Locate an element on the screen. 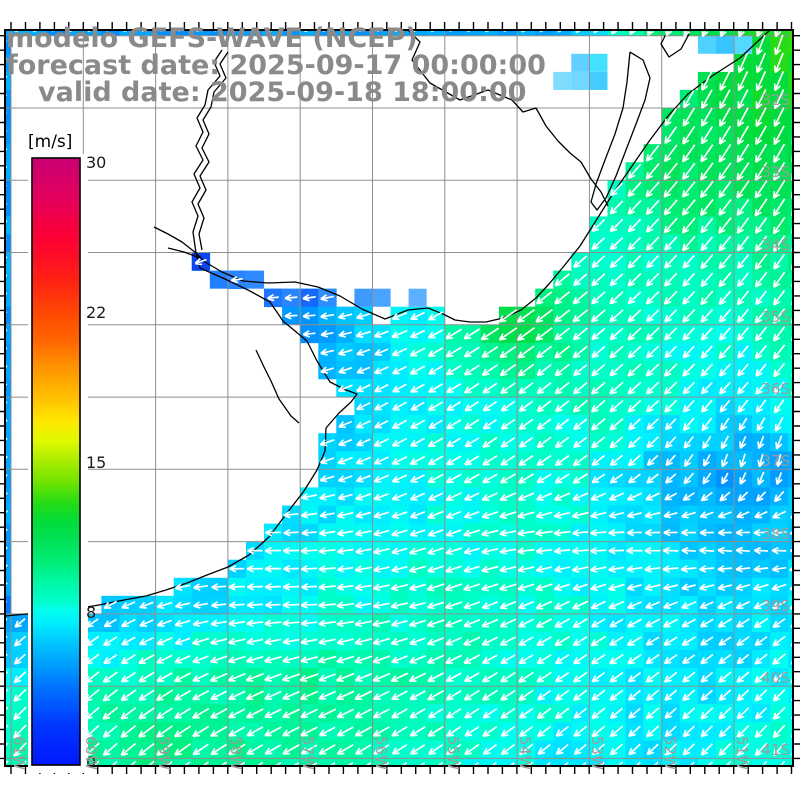 The image size is (800, 800). lat-label-38S: 38S is located at coordinates (775, 533).